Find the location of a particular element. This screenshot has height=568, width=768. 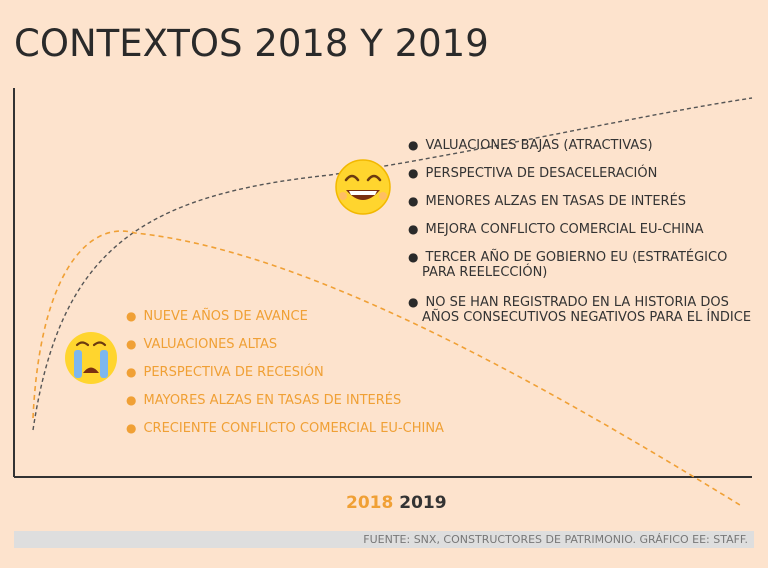

legend-label-2018: 2018 is located at coordinates (370, 503).